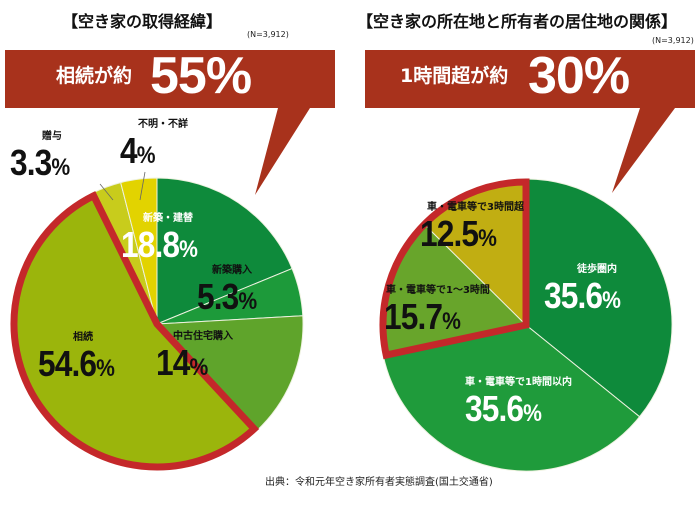 This screenshot has height=509, width=700. What do you see at coordinates (454, 76) in the screenshot?
I see `callout-text-right: 1時間超が約` at bounding box center [454, 76].